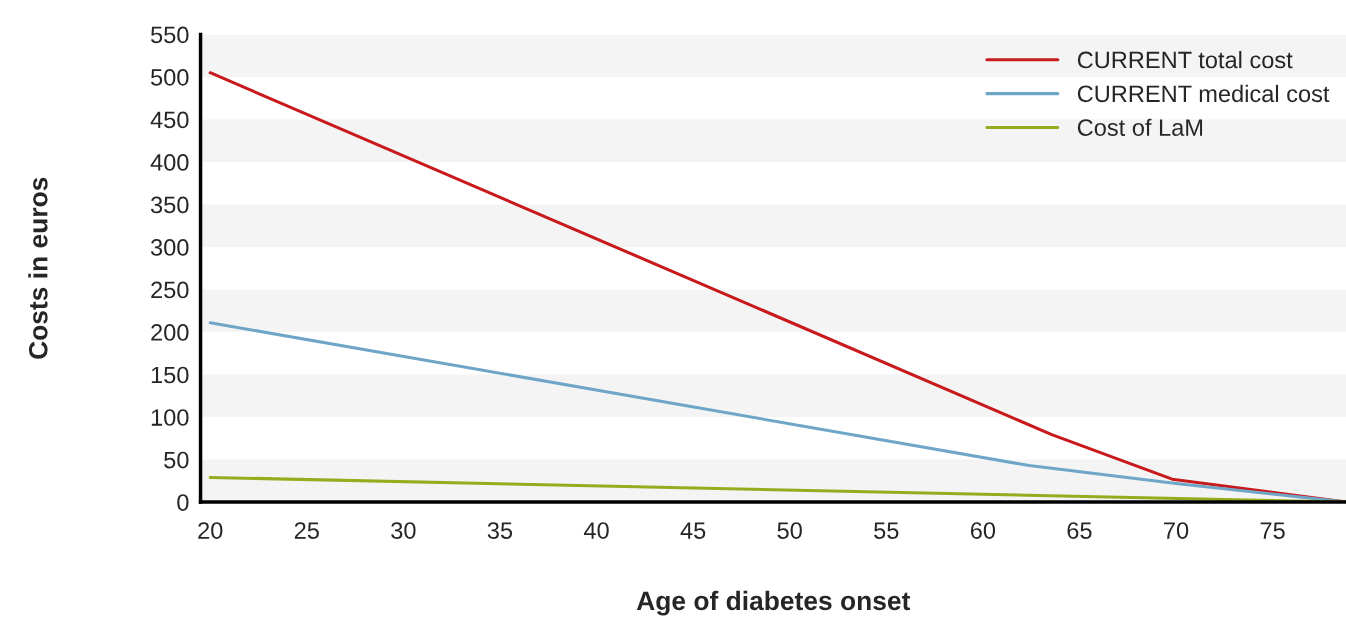 This screenshot has width=1346, height=638. I want to click on x-tick-label: 70, so click(1176, 530).